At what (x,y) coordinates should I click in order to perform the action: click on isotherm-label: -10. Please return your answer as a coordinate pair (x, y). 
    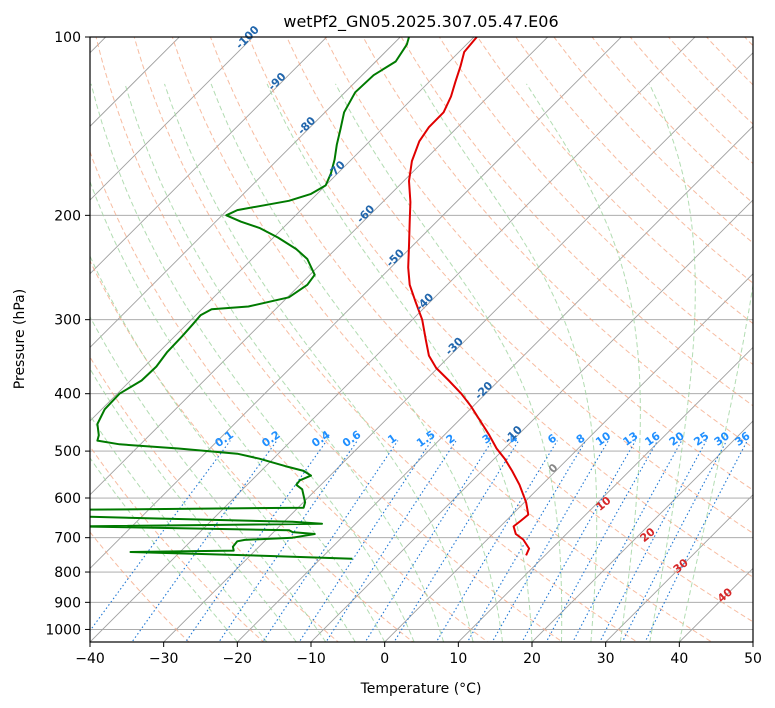
    Looking at the image, I should click on (513, 434).